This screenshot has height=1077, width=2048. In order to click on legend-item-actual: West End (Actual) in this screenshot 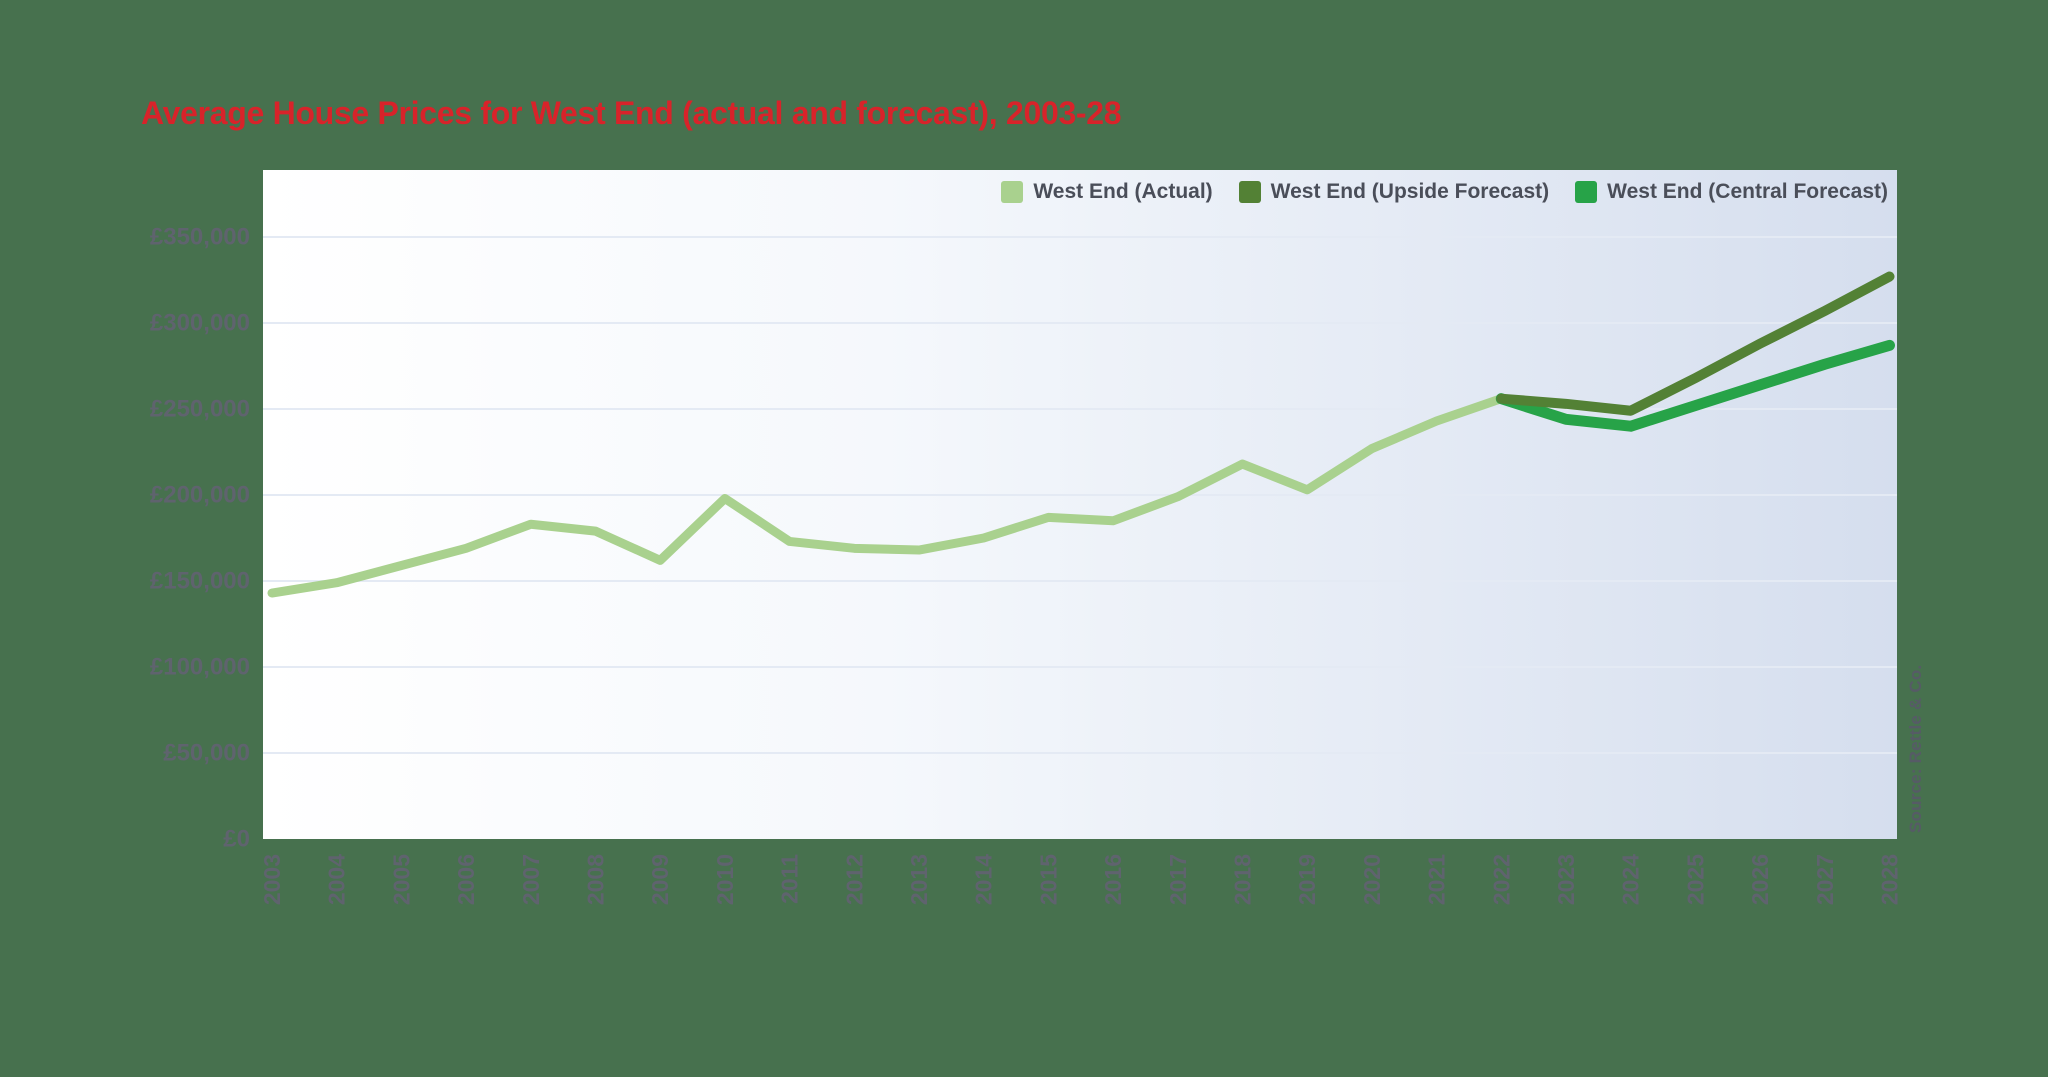, I will do `click(1107, 192)`.